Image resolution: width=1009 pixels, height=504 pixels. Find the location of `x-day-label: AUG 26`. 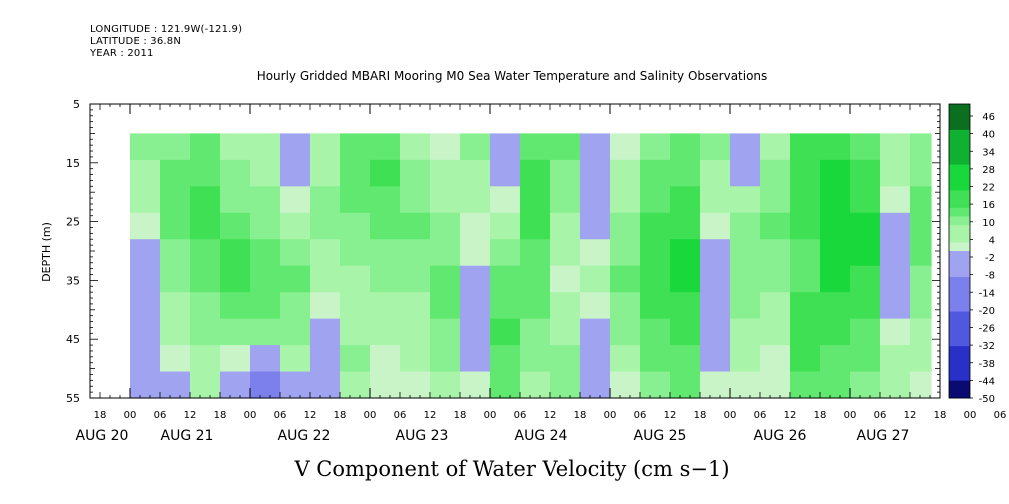

x-day-label: AUG 26 is located at coordinates (780, 436).